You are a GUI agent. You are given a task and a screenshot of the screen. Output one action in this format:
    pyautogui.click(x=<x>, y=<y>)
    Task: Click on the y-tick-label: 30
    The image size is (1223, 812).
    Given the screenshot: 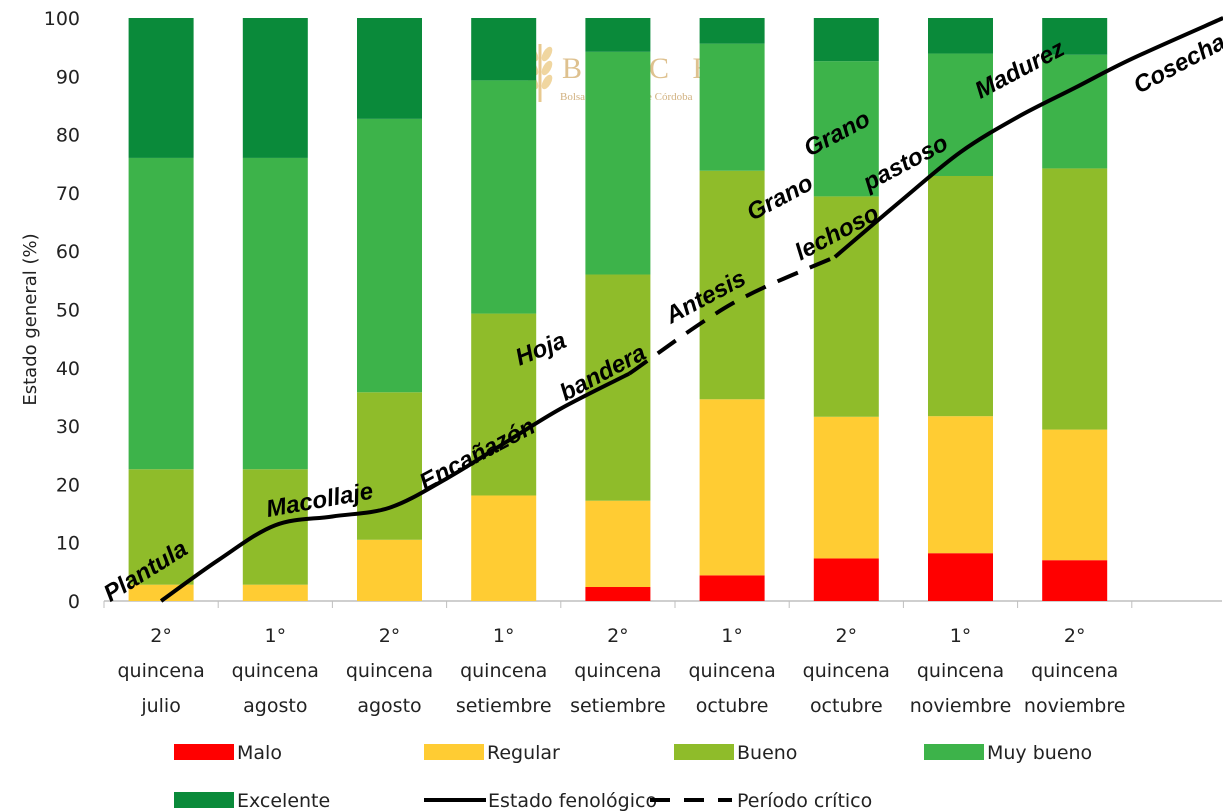 What is the action you would take?
    pyautogui.click(x=68, y=427)
    